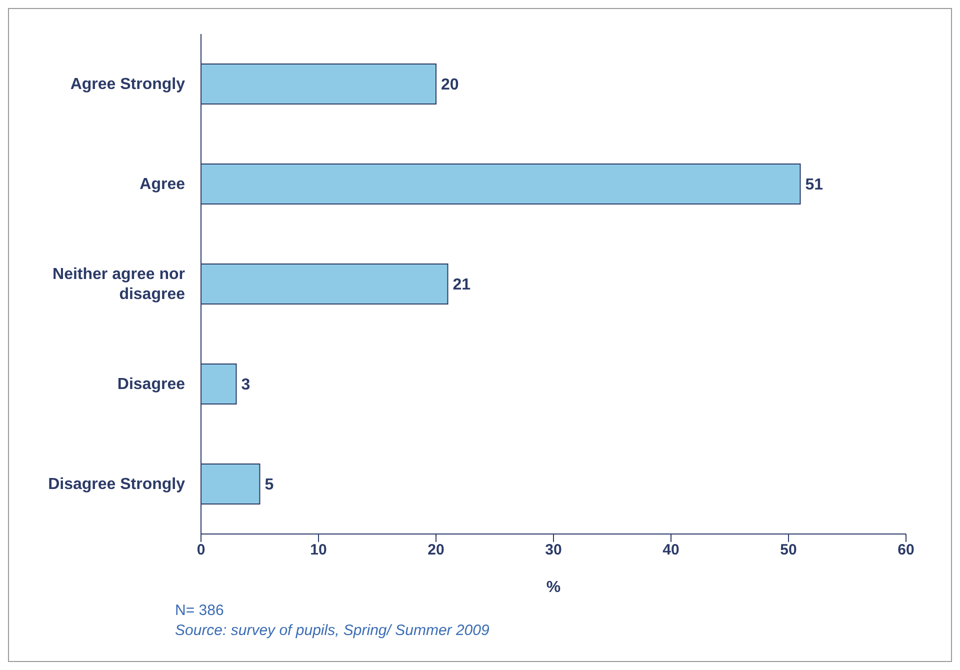 This screenshot has height=670, width=960. Describe the element at coordinates (332, 631) in the screenshot. I see `source-note: Source: survey of pupils, Spring/ Summer 2009` at that location.